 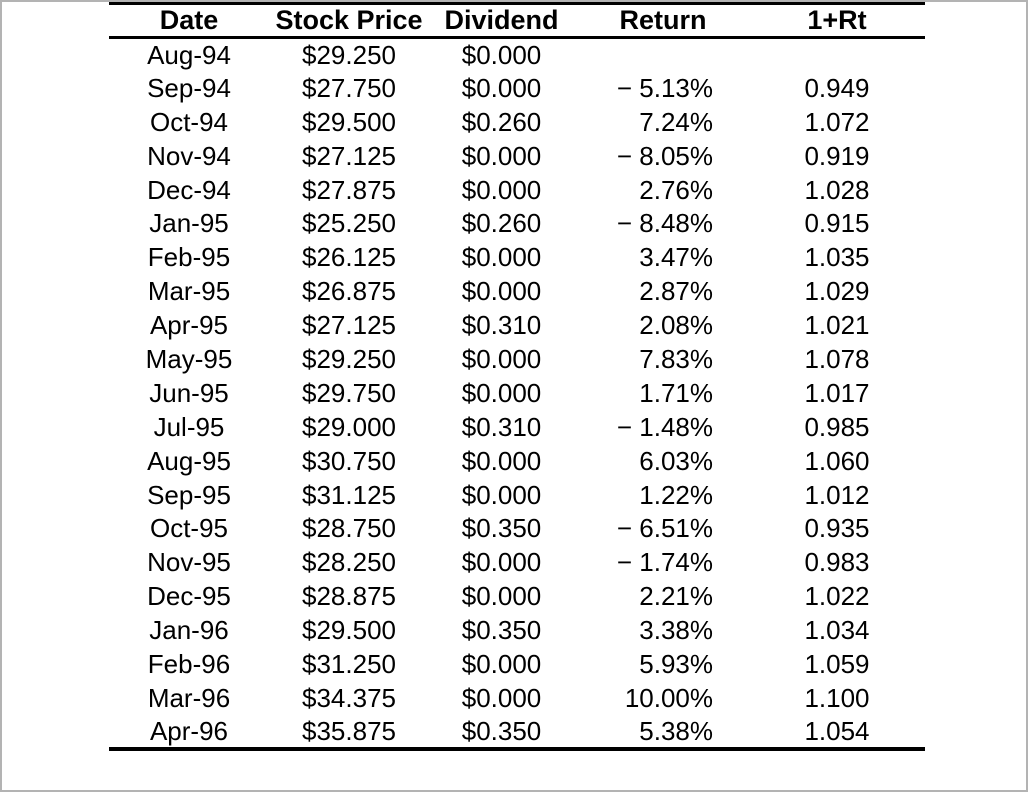 I want to click on table-cell: 1.035, so click(x=837, y=257).